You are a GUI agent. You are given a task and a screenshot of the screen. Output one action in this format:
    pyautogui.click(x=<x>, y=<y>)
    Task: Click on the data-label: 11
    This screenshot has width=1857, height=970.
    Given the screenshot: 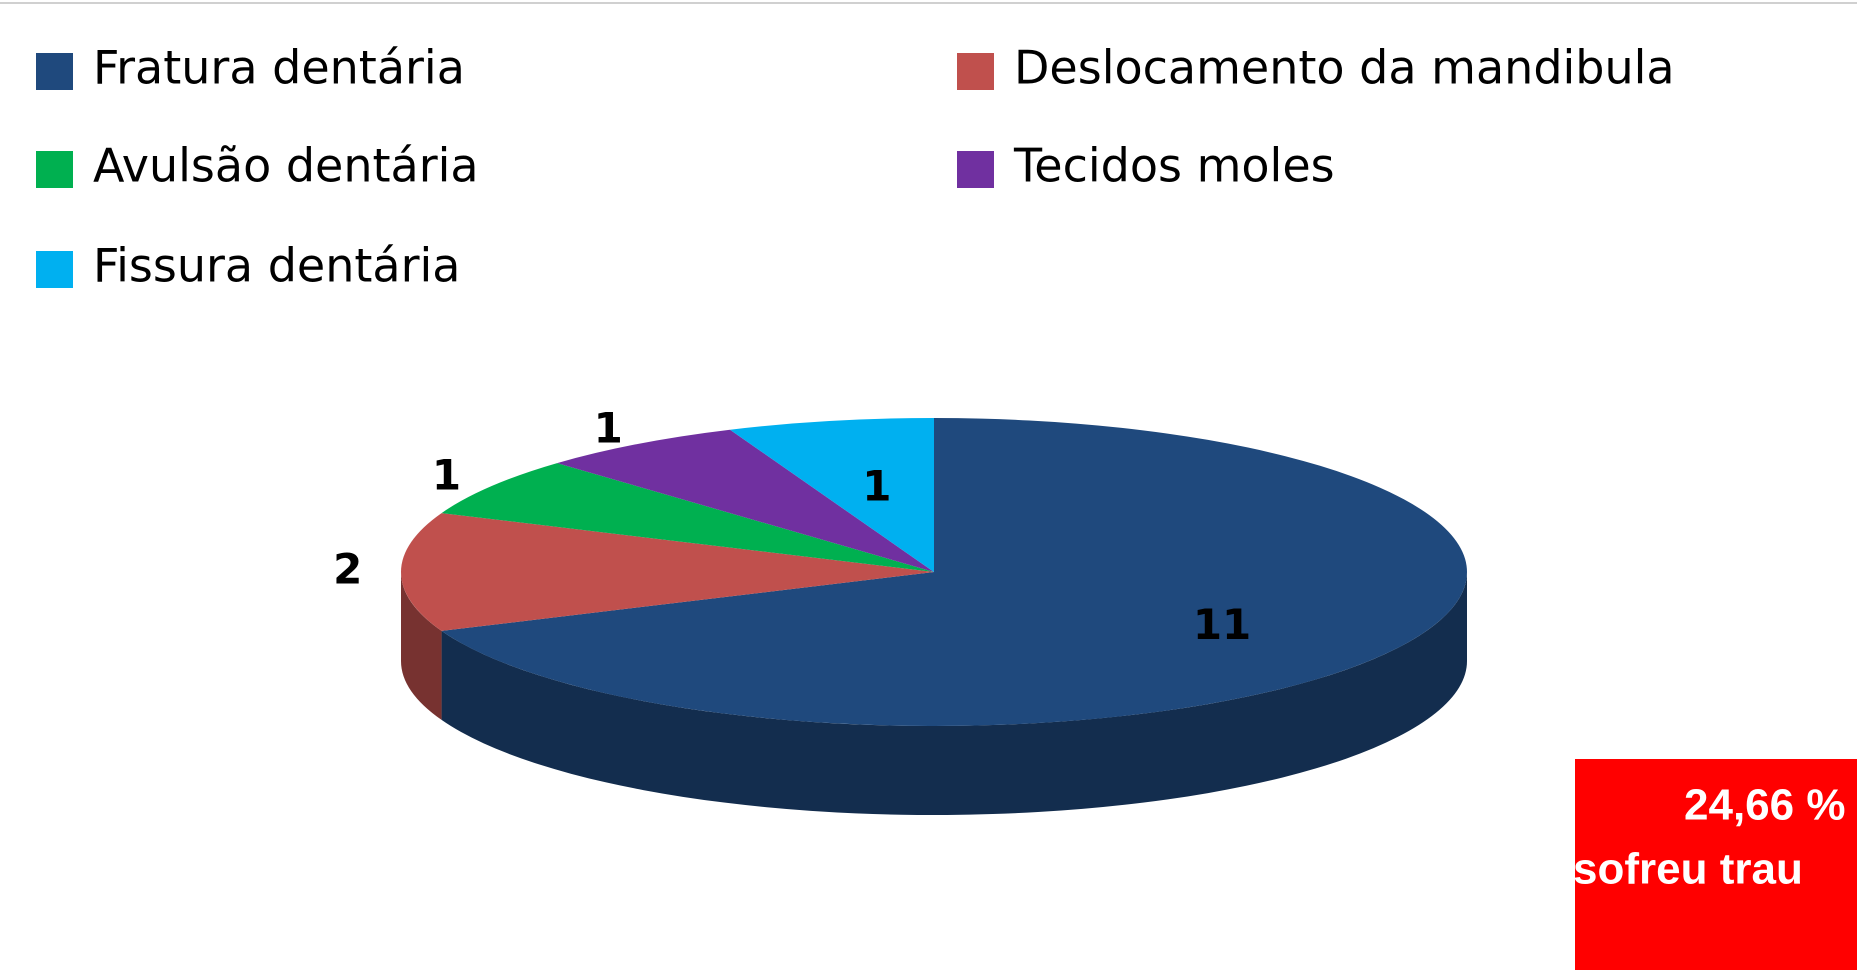 What is the action you would take?
    pyautogui.click(x=1222, y=624)
    